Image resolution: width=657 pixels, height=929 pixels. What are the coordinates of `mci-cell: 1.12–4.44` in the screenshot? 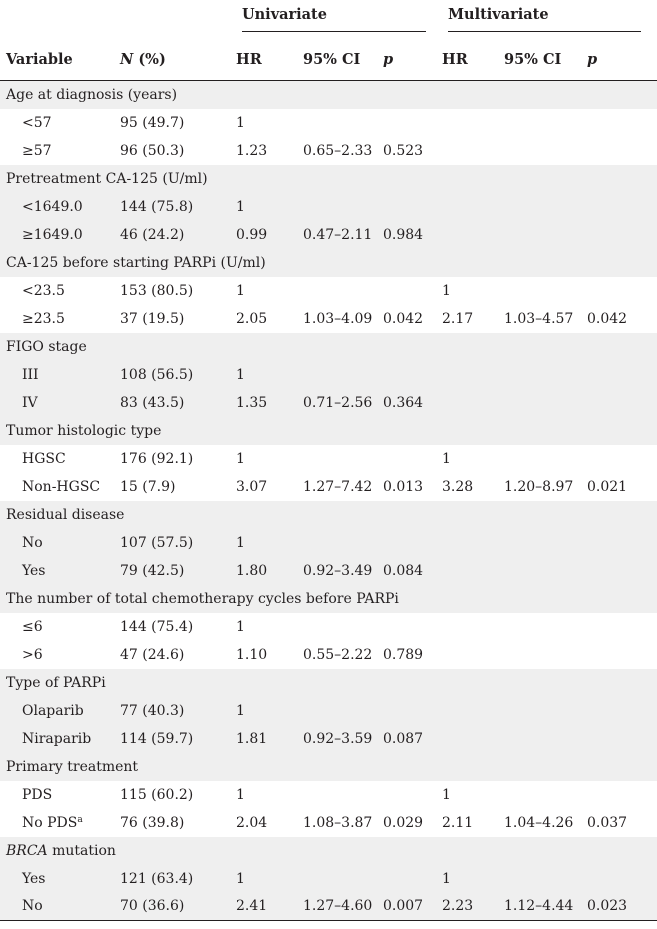 It's located at (540, 906).